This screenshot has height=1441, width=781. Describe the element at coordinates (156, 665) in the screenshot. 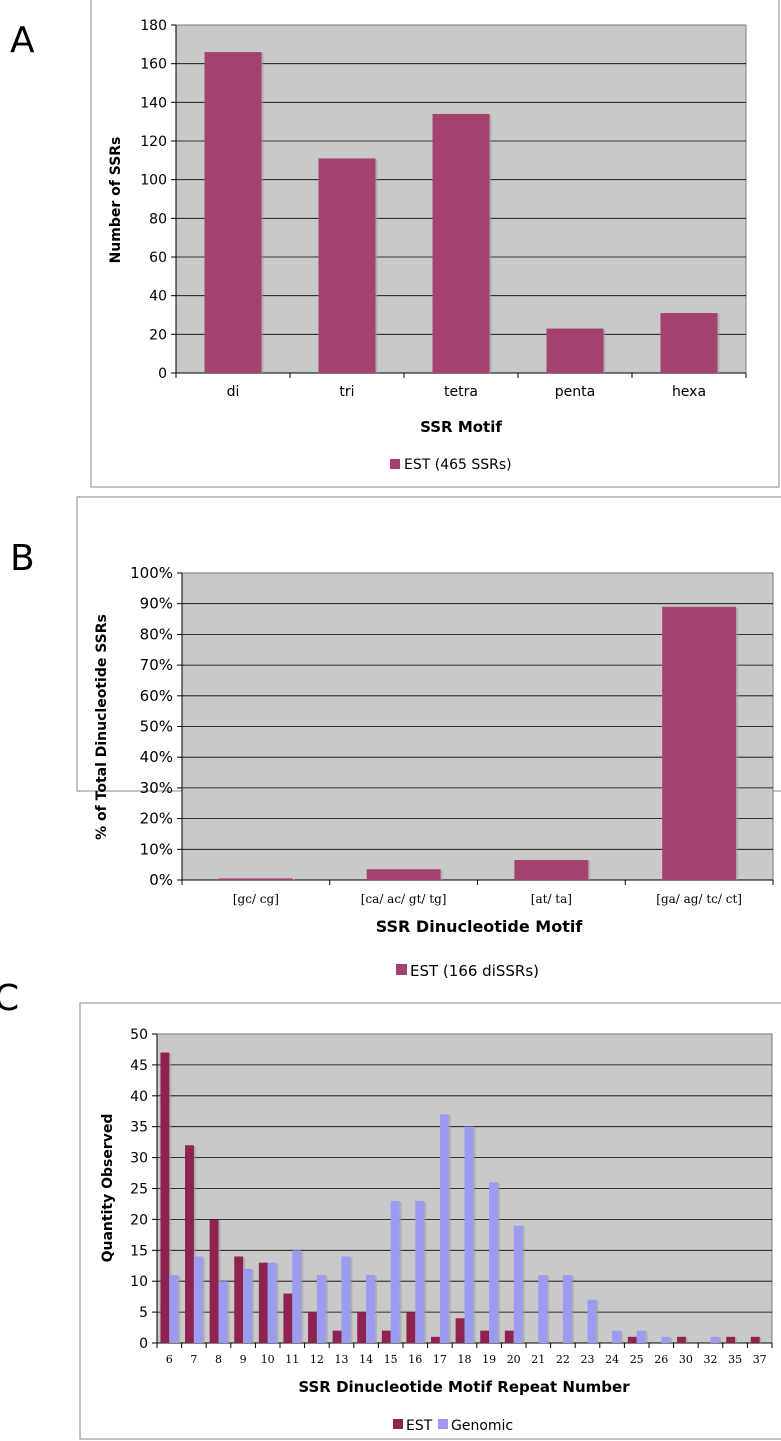

I see `chart-b-ytick-label: 70%` at that location.